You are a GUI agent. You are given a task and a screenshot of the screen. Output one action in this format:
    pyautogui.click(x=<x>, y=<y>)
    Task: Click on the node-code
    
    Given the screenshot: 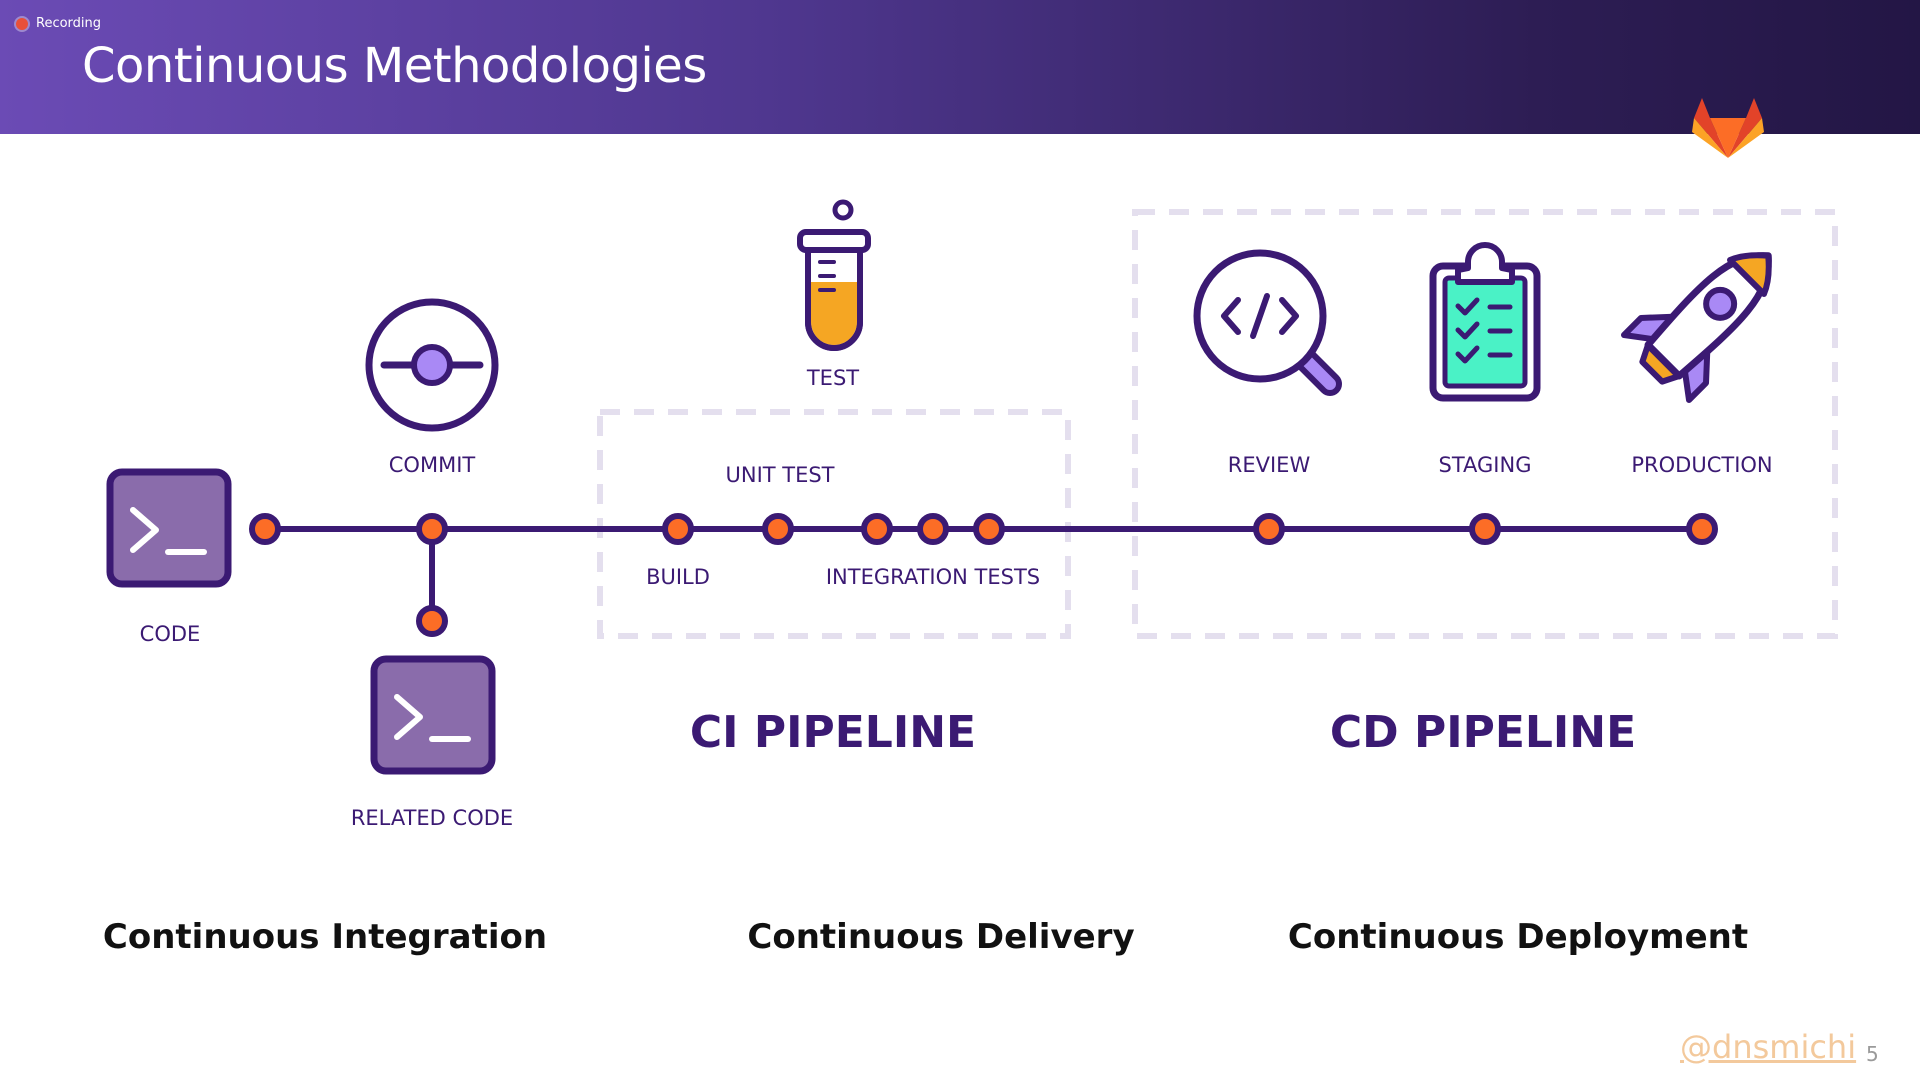 What is the action you would take?
    pyautogui.click(x=265, y=529)
    